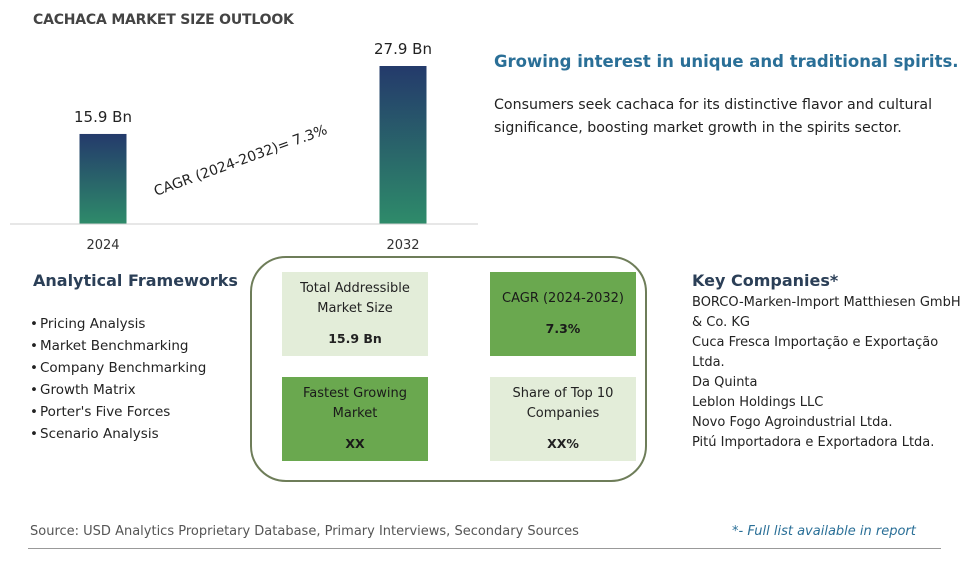 This screenshot has height=574, width=969. I want to click on bar-2032, so click(403, 145).